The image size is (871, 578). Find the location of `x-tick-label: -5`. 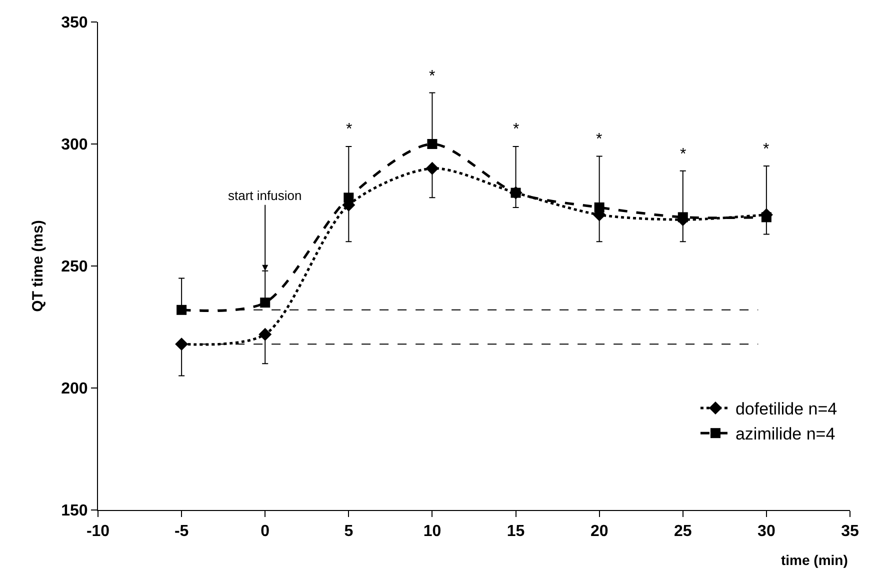

x-tick-label: -5 is located at coordinates (181, 531).